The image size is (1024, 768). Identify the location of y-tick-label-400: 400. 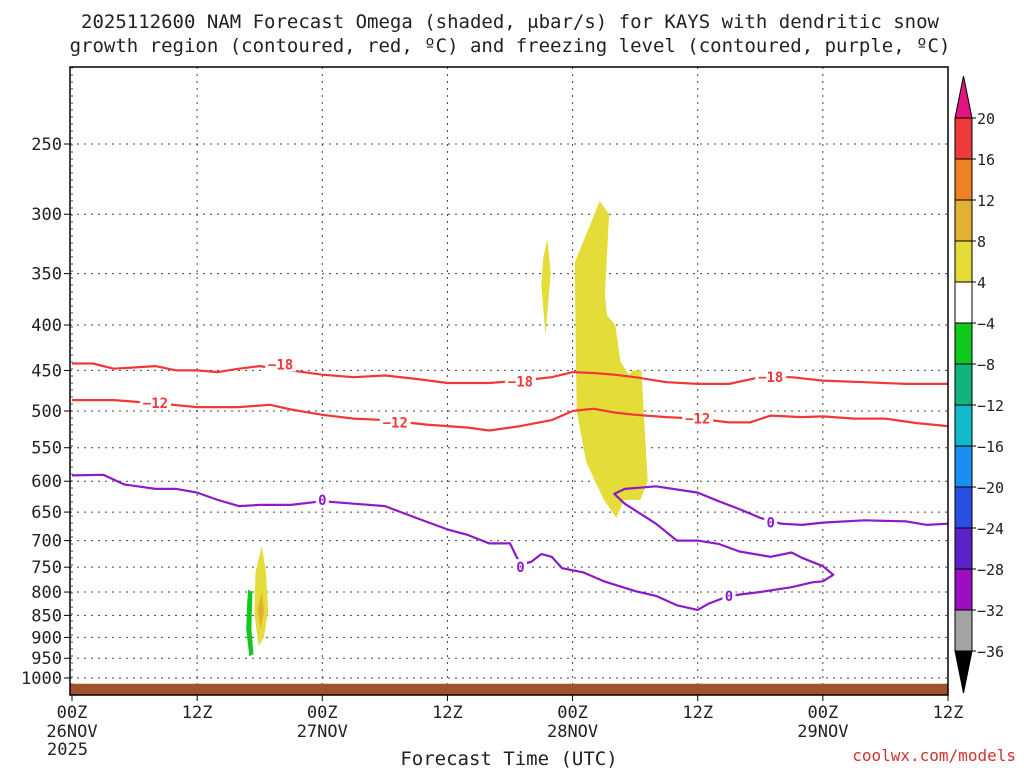
(46, 326).